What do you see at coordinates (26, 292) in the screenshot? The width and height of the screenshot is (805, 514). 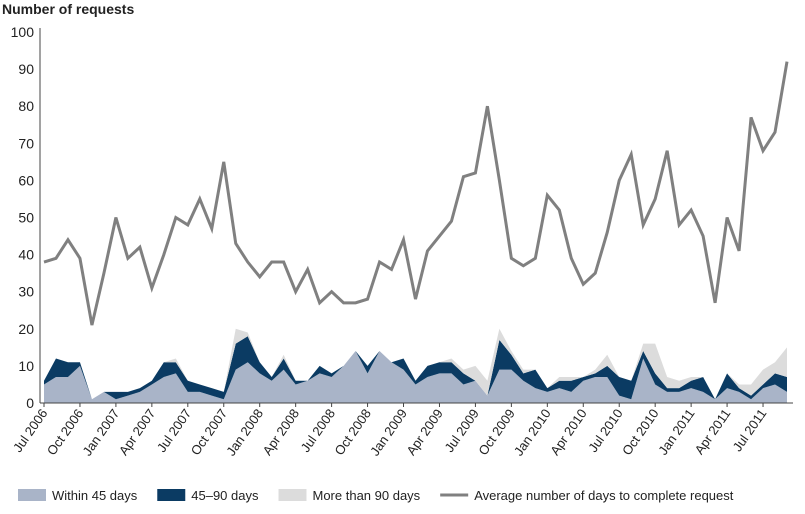 I see `y-tick-label: 30` at bounding box center [26, 292].